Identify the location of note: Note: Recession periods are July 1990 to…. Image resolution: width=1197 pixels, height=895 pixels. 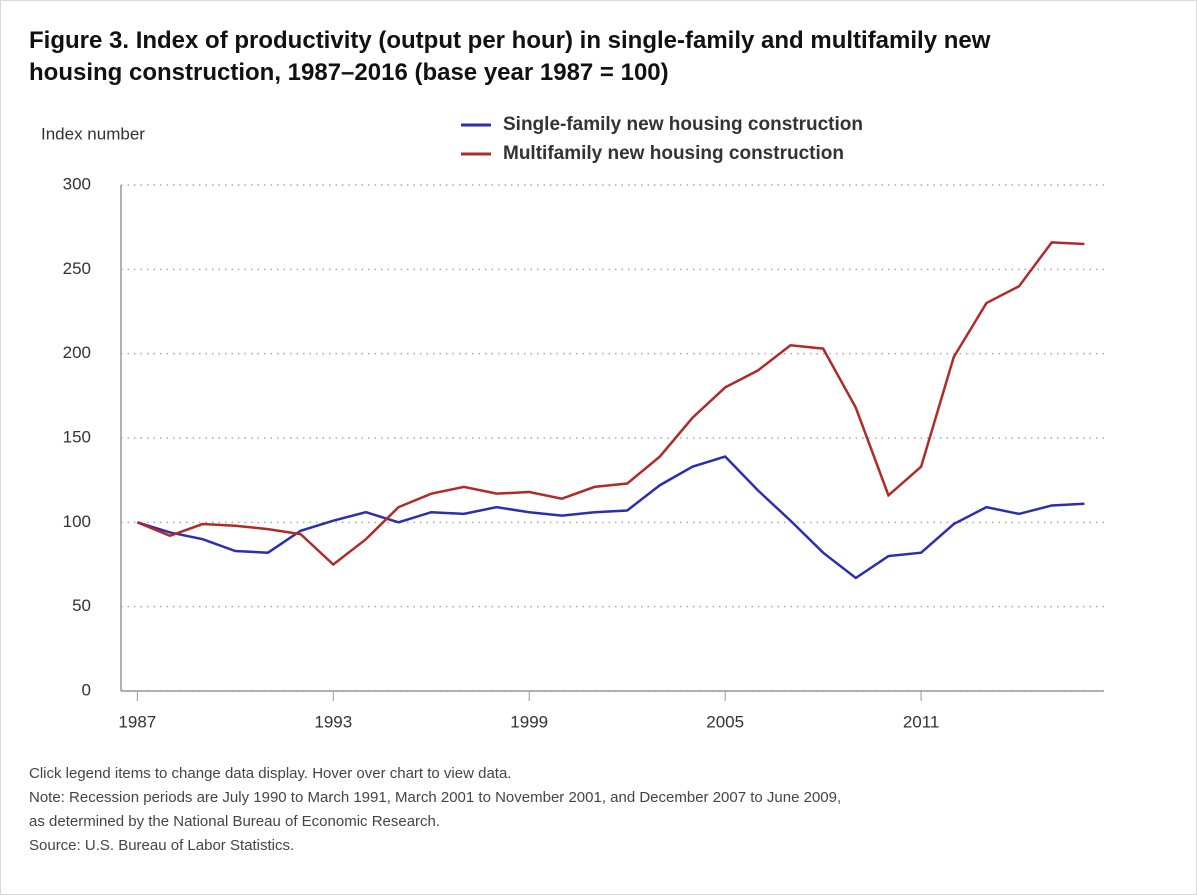
(435, 797).